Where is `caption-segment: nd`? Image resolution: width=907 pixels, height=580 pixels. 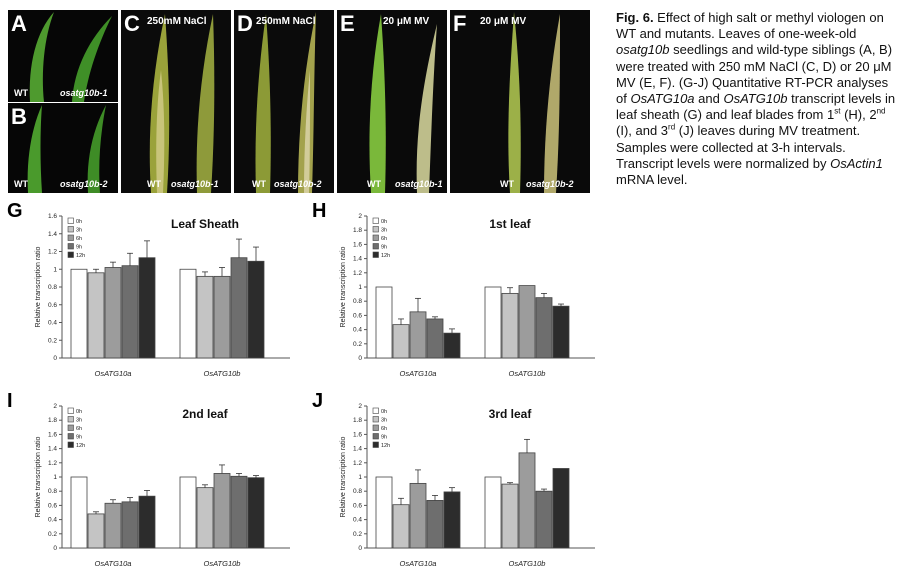 caption-segment: nd is located at coordinates (881, 111).